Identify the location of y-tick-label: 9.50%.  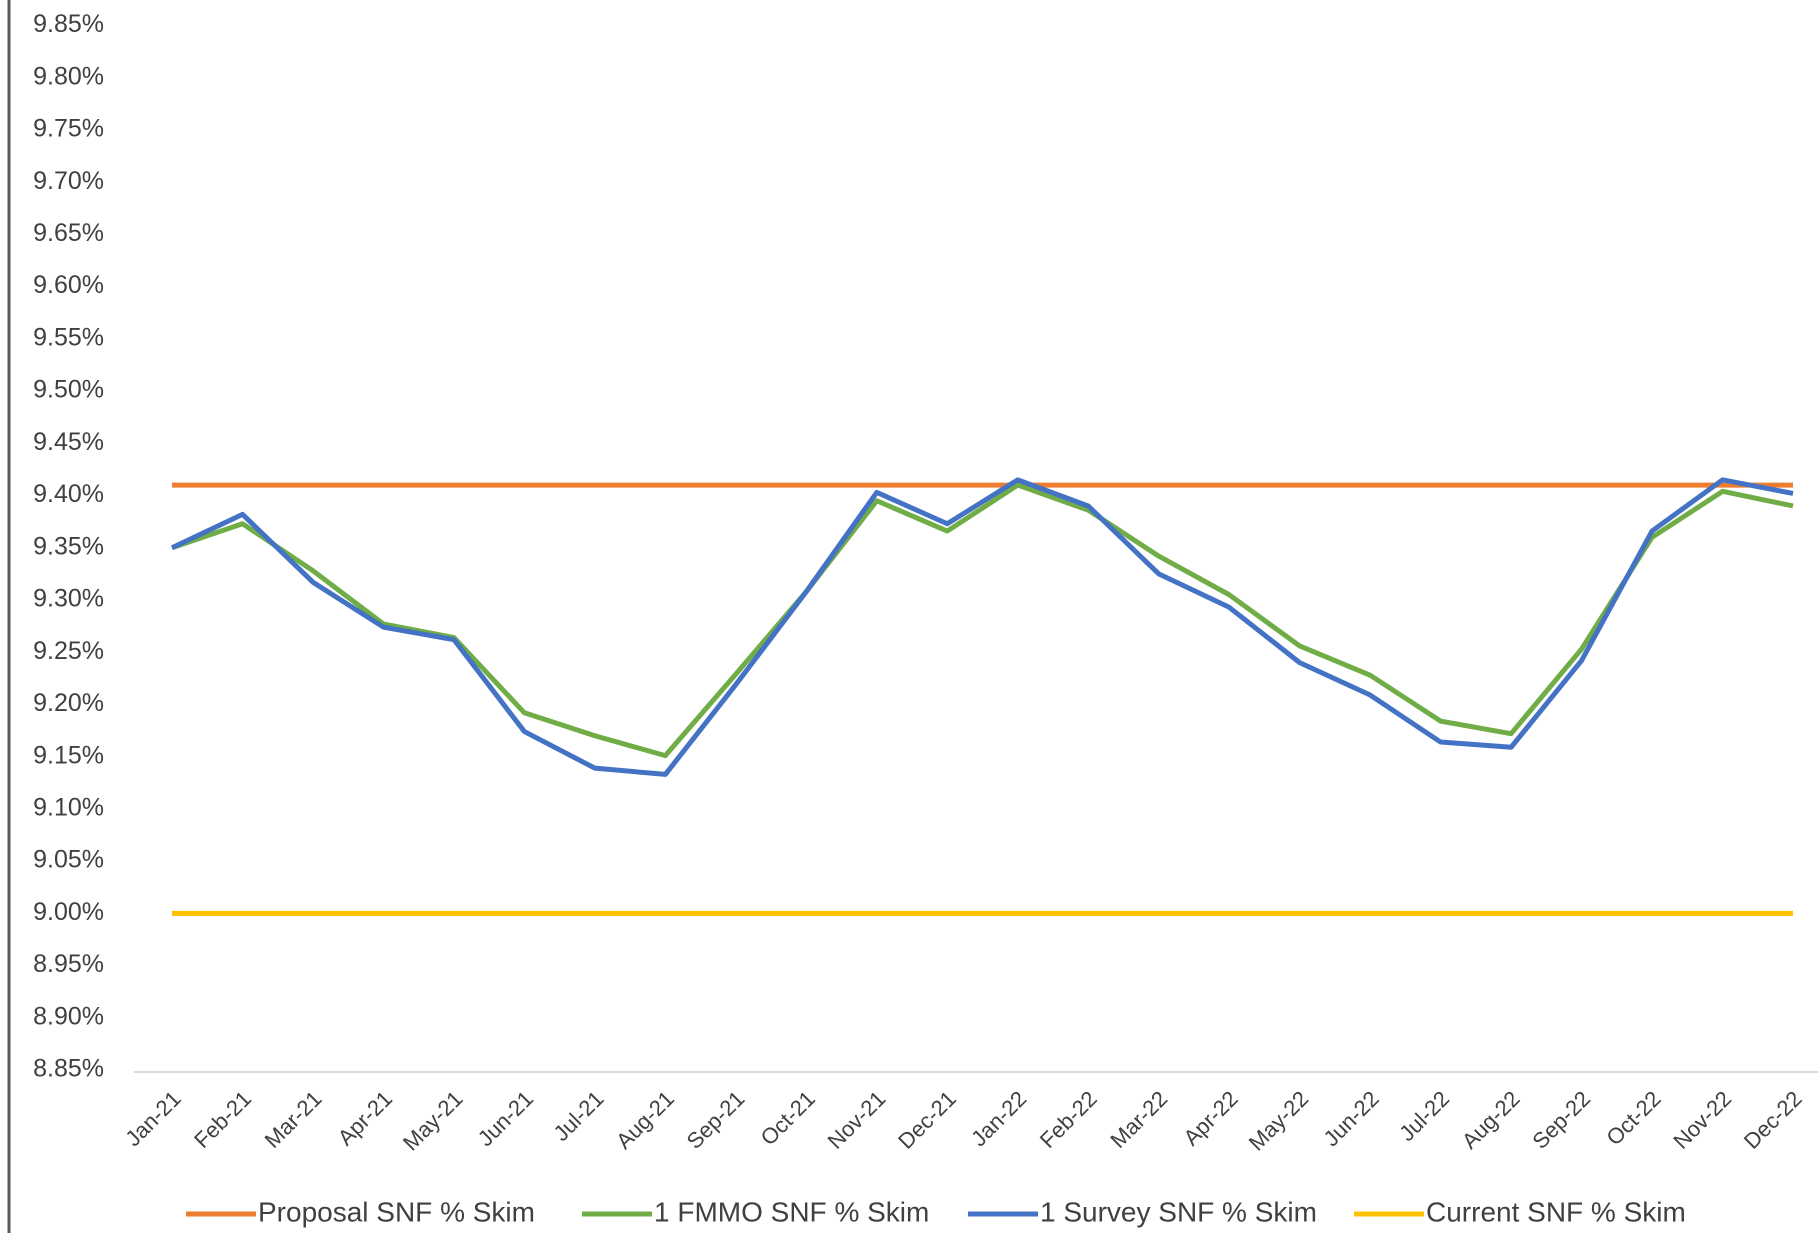
(68, 390).